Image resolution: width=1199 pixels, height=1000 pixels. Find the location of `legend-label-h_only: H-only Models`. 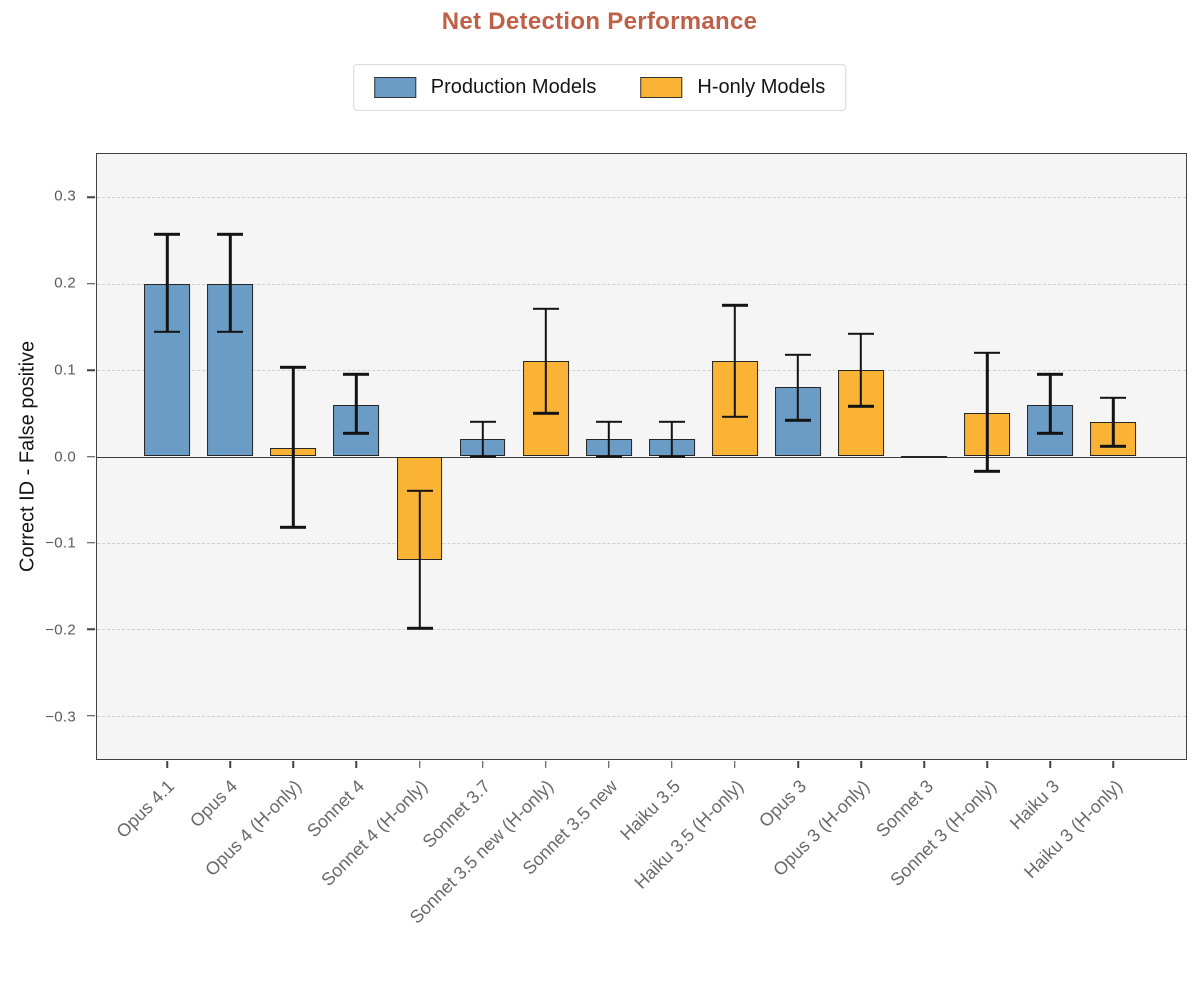

legend-label-h_only: H-only Models is located at coordinates (761, 87).